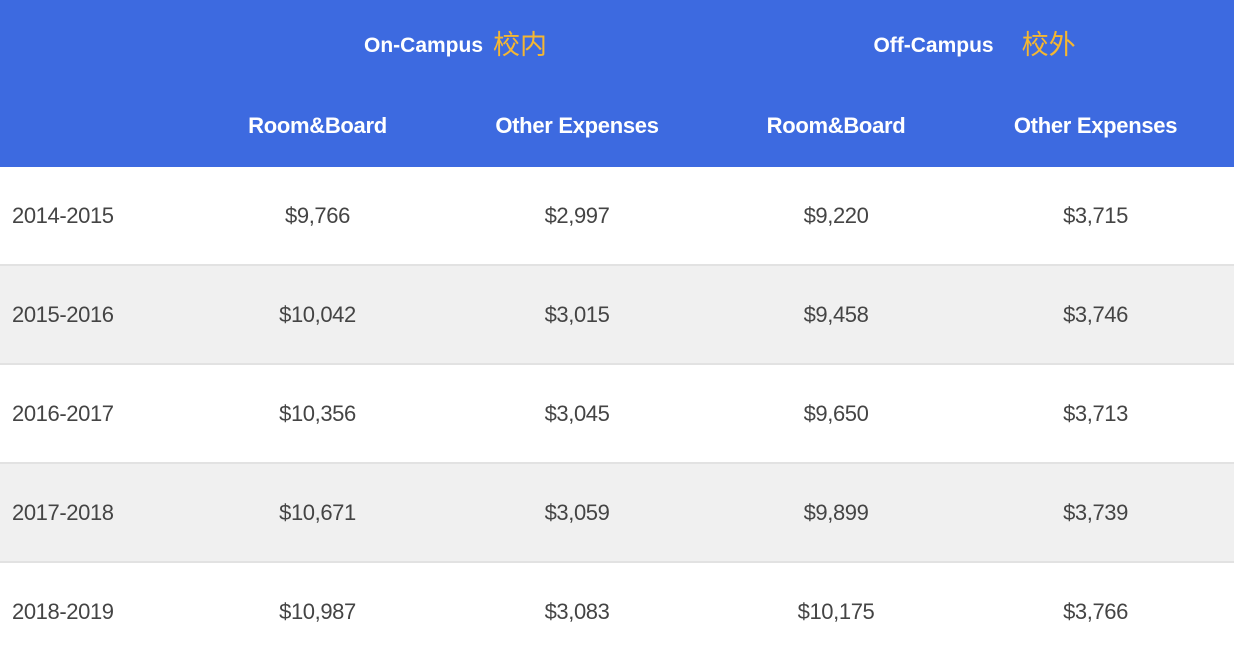  I want to click on on-campus-room-board-cell: $10,671, so click(317, 513).